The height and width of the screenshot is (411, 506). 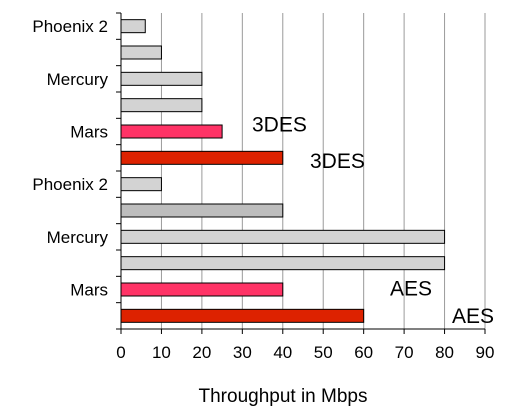 I want to click on x-tick-label: 50, so click(x=323, y=352).